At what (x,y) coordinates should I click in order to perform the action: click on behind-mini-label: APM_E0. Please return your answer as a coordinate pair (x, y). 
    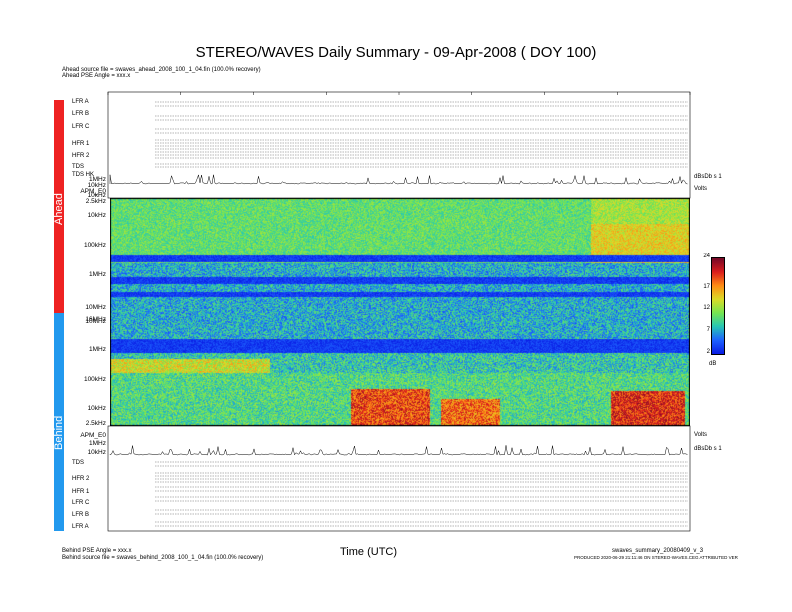
    Looking at the image, I should click on (93, 435).